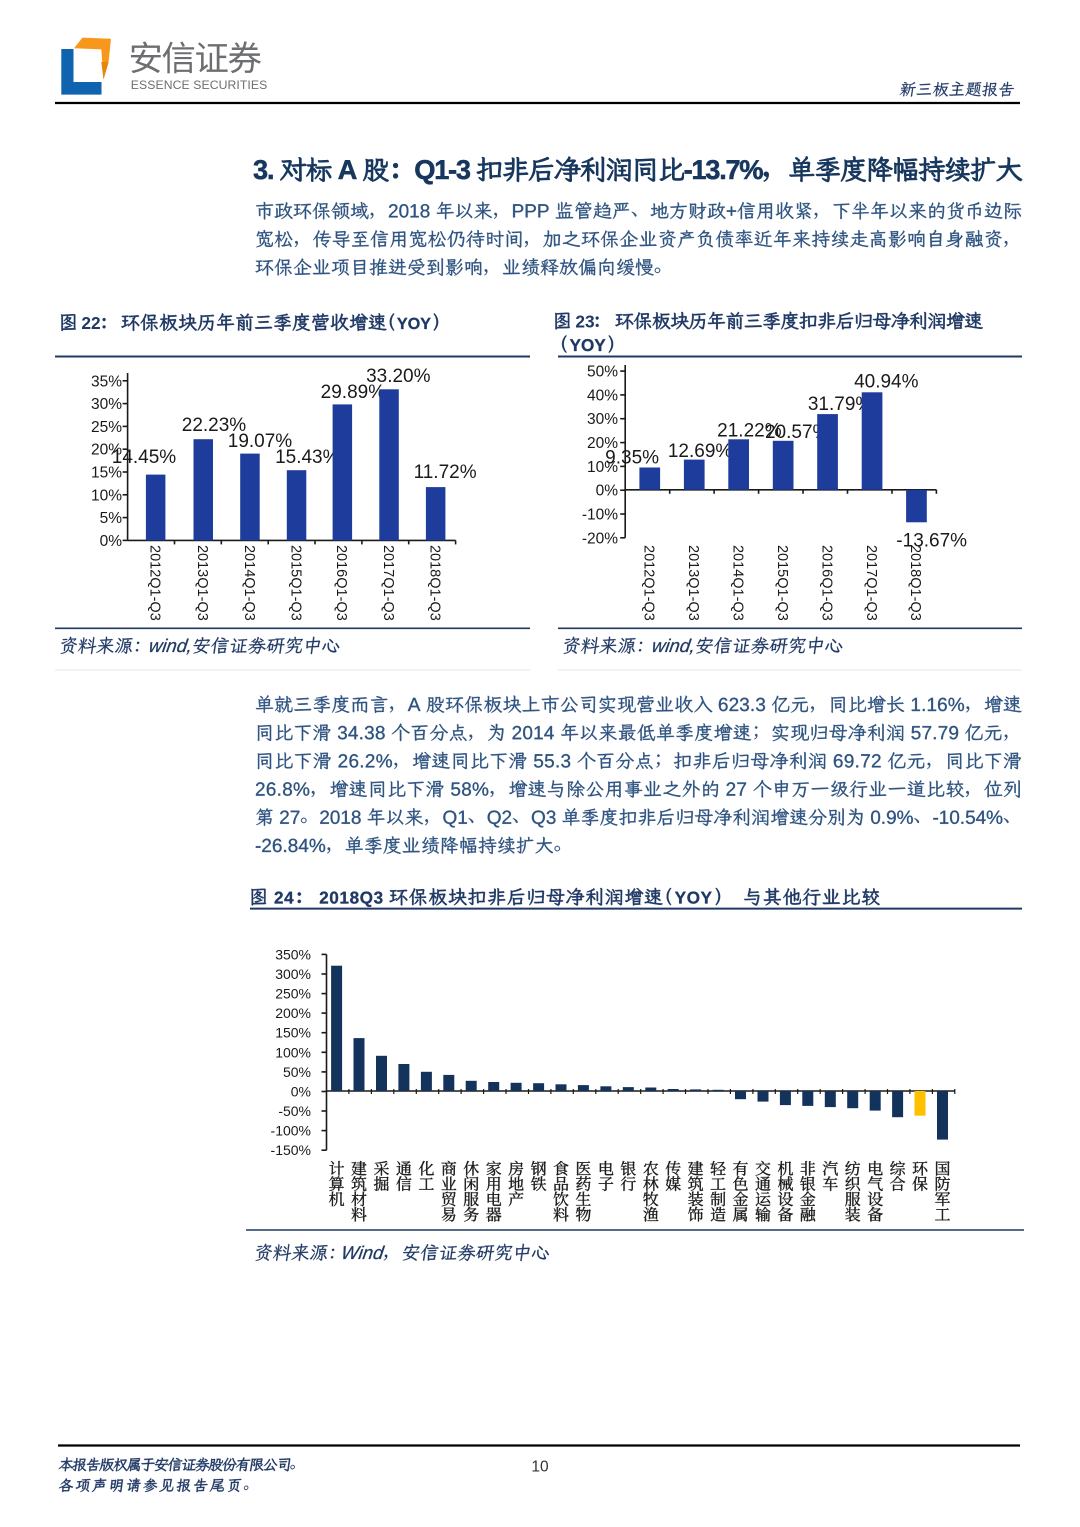 This screenshot has height=1527, width=1080. Describe the element at coordinates (260, 441) in the screenshot. I see `svg-text: 19.07%` at that location.